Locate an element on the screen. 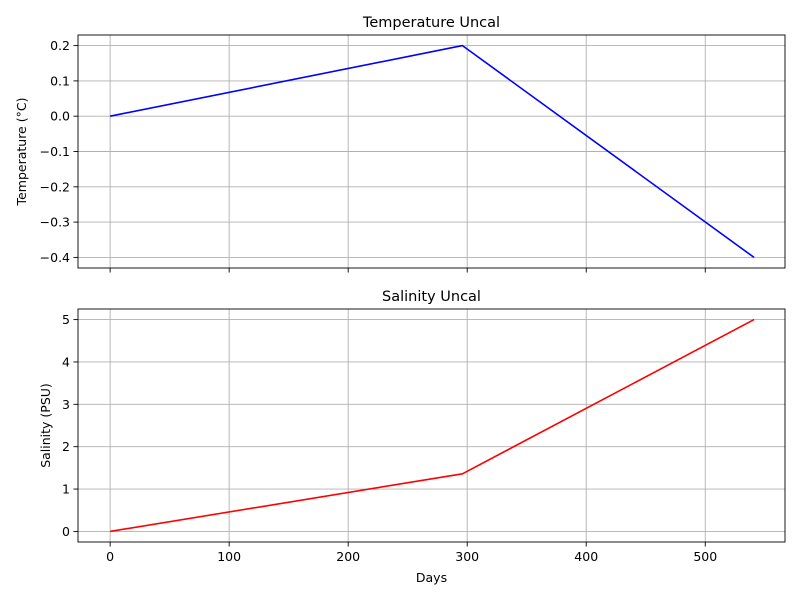 The image size is (800, 604). temperature-chart-title: Temperature Uncal is located at coordinates (431, 23).